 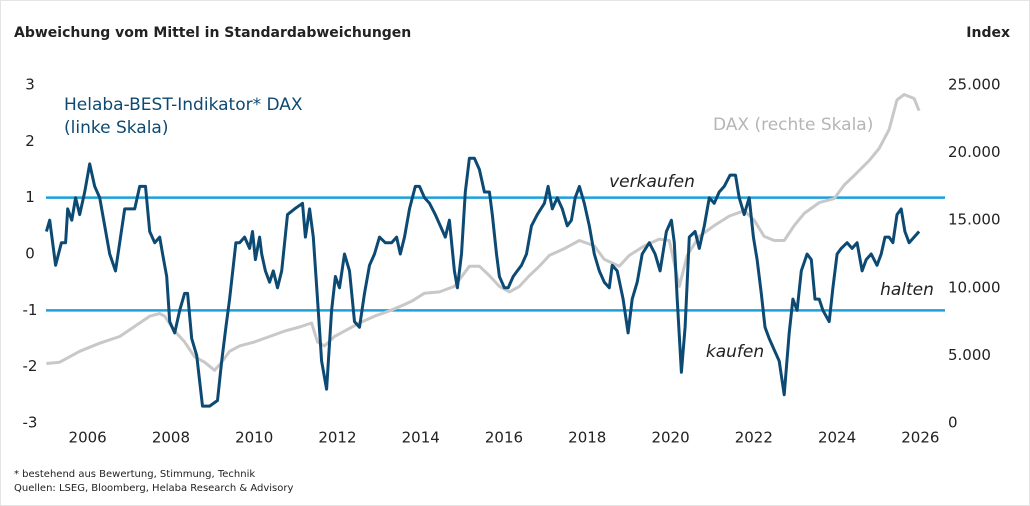 I want to click on y-tick-label: 0, so click(x=30, y=254).